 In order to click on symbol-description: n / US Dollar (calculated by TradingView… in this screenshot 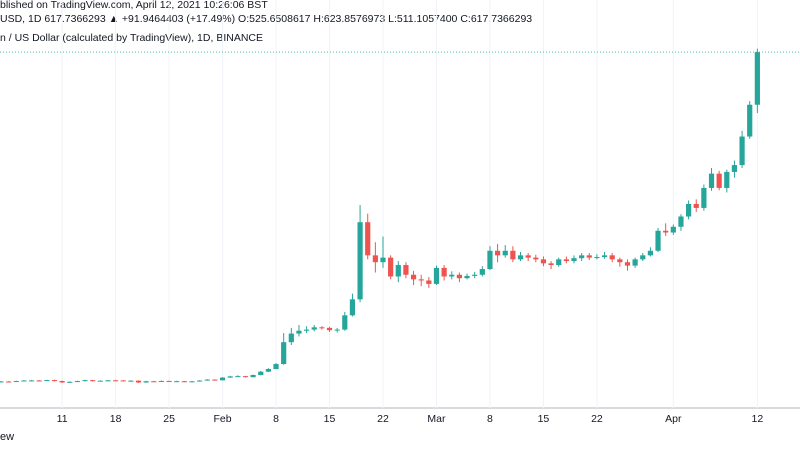, I will do `click(131, 38)`.